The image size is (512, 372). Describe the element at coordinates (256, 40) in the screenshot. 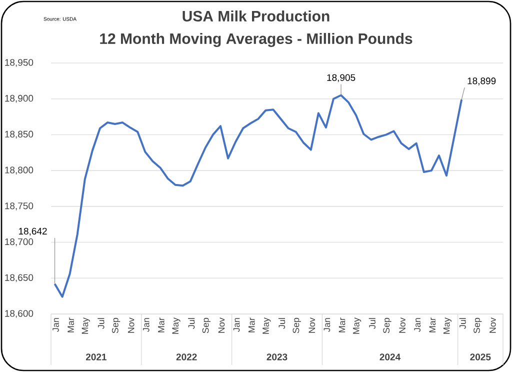

I see `chart-subtitle: 12 Month Moving Averages - Million Pounds` at that location.